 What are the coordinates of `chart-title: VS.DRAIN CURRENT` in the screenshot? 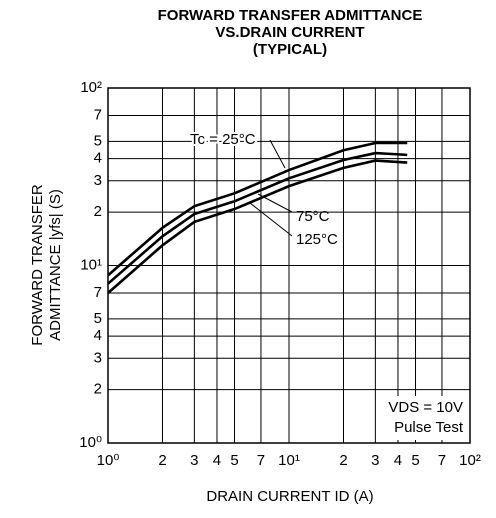 It's located at (289, 32).